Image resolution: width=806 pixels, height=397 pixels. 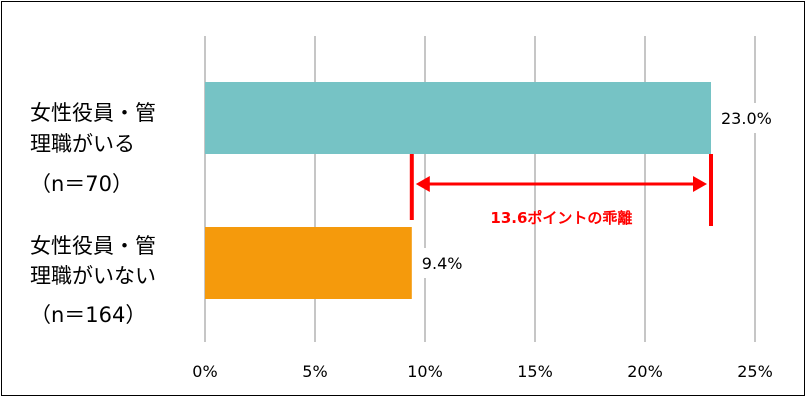 I want to click on x-tick-label: 25%, so click(x=755, y=371).